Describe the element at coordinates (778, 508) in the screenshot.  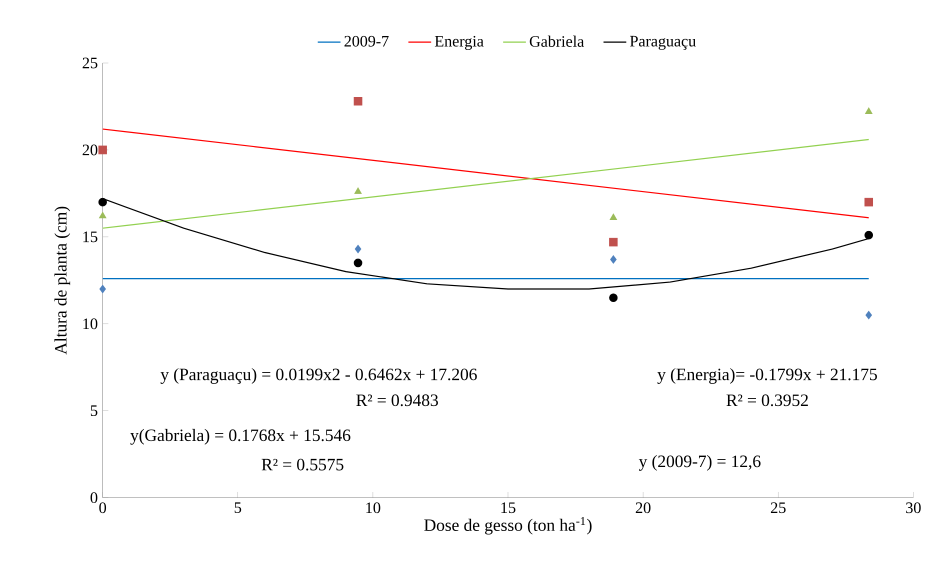
I see `x-tick-label: 25` at that location.